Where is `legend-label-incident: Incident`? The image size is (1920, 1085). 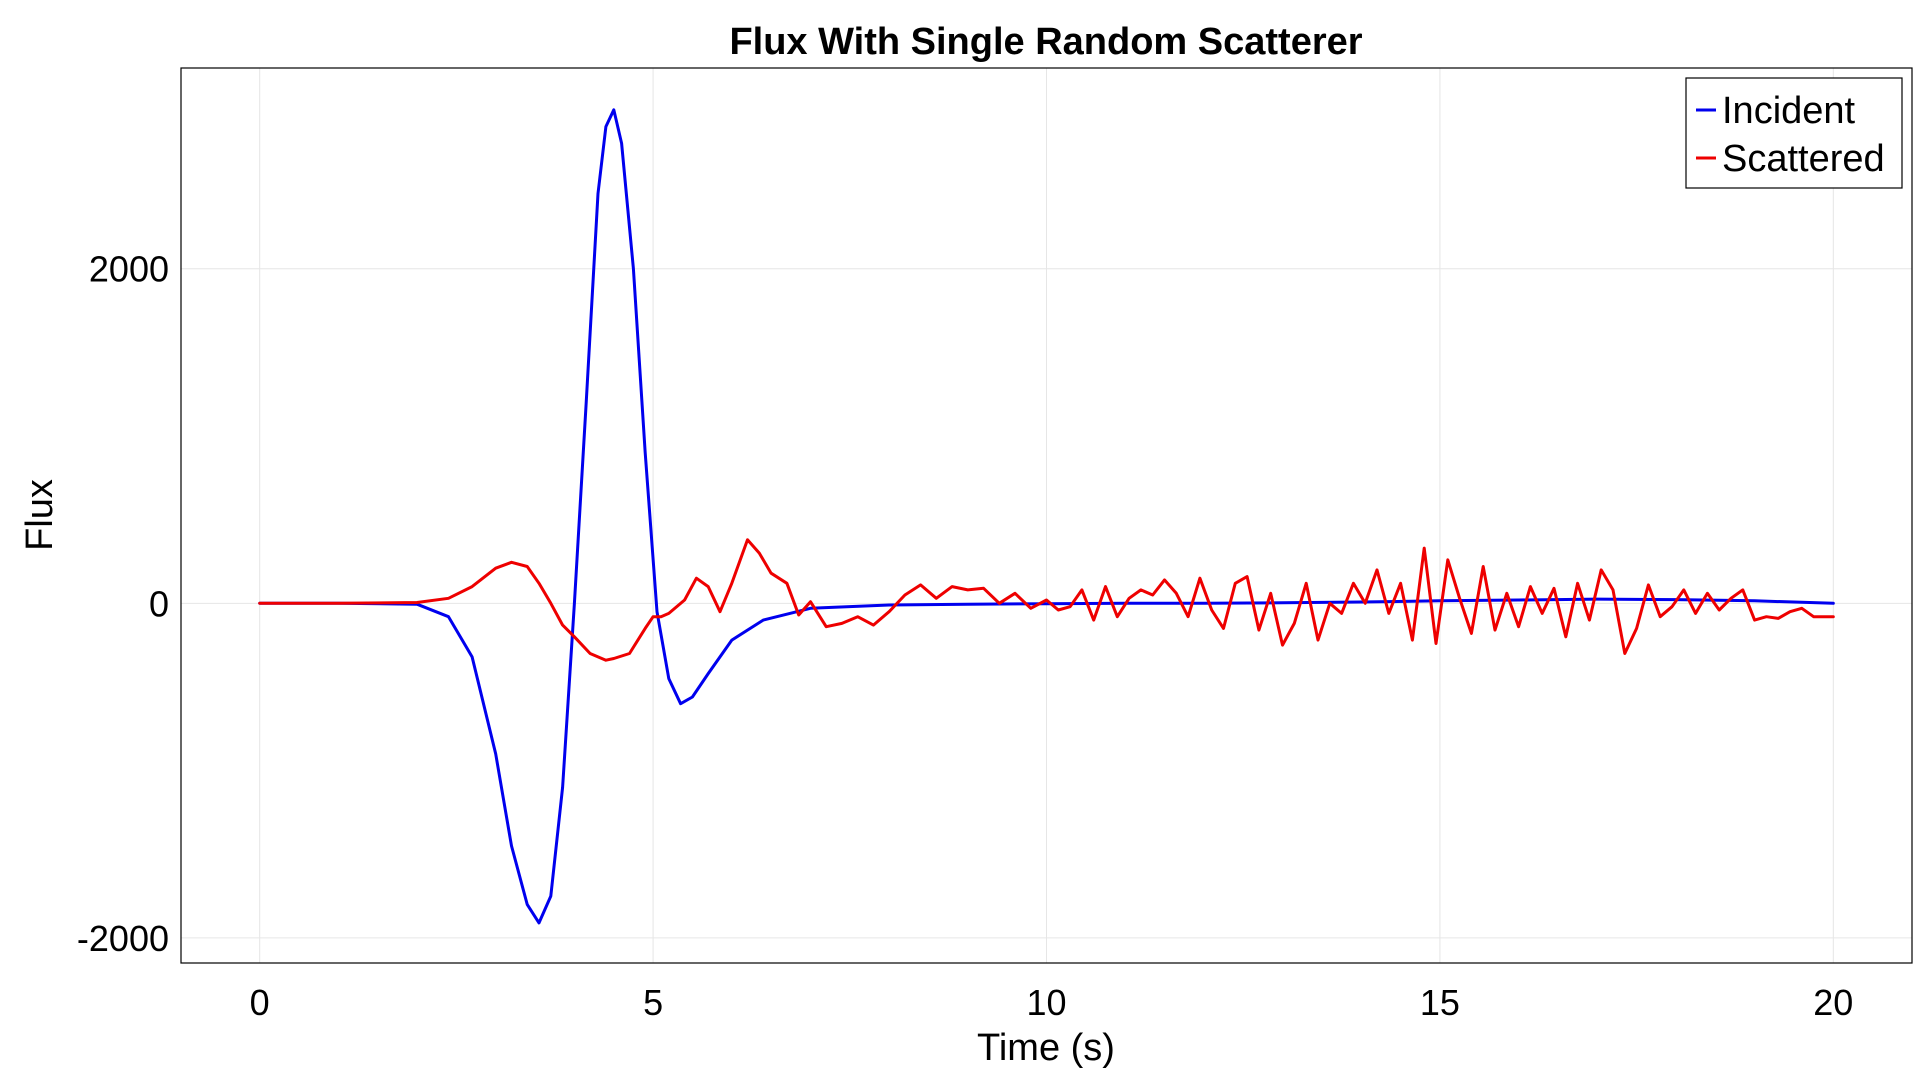 legend-label-incident: Incident is located at coordinates (1789, 111).